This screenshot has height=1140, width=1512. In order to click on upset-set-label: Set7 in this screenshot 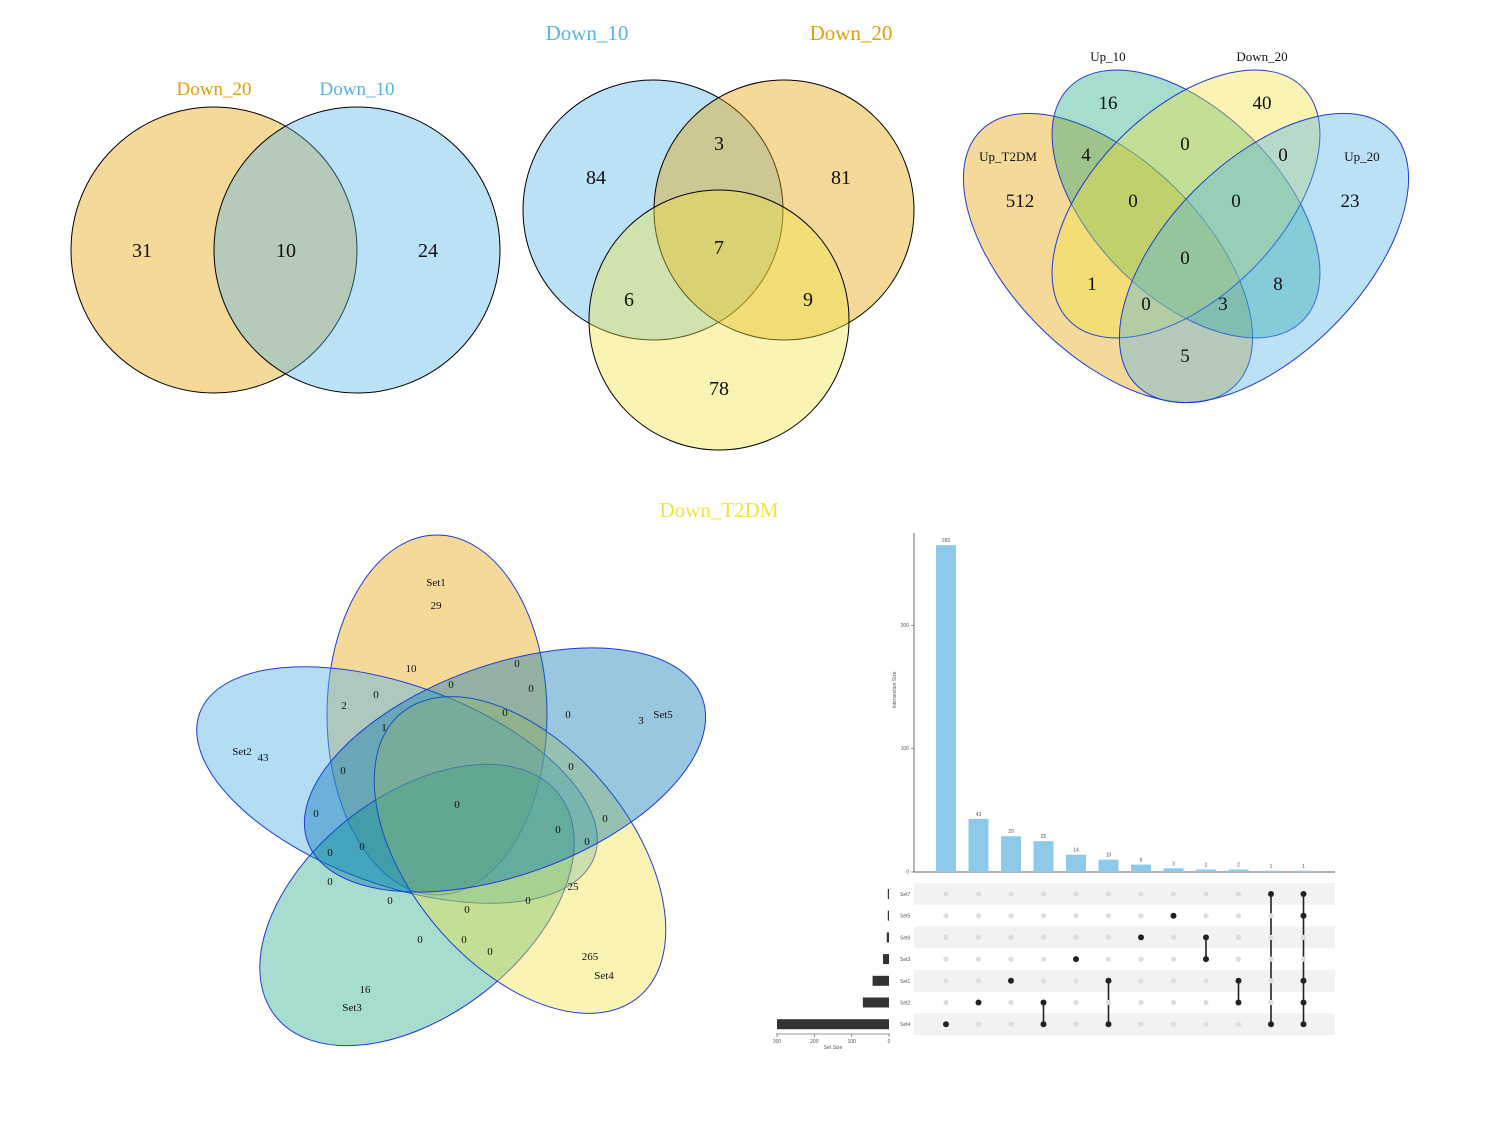, I will do `click(905, 895)`.